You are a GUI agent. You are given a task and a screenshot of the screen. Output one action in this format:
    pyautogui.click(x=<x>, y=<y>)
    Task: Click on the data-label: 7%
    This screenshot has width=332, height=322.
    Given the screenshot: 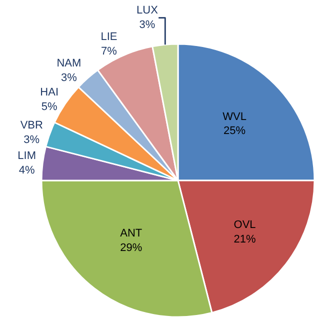 What is the action you would take?
    pyautogui.click(x=109, y=51)
    